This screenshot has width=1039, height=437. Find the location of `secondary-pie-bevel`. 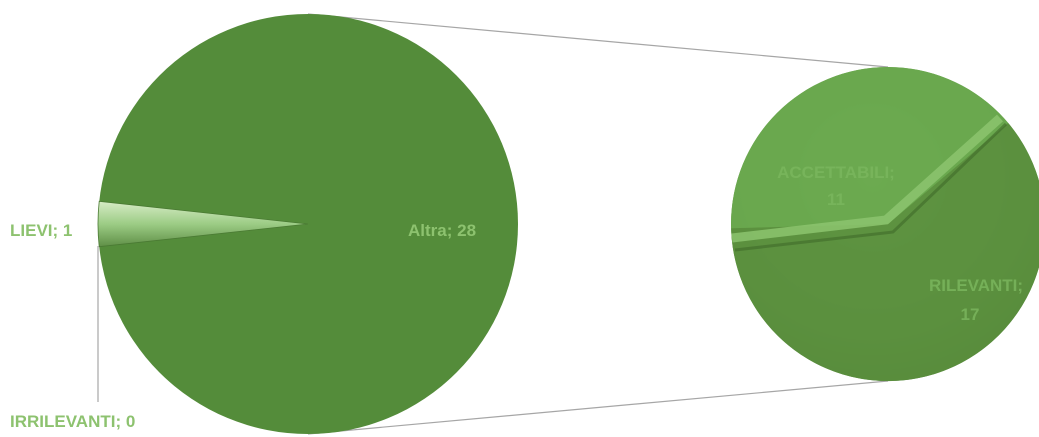

secondary-pie-bevel is located at coordinates (867, 178).